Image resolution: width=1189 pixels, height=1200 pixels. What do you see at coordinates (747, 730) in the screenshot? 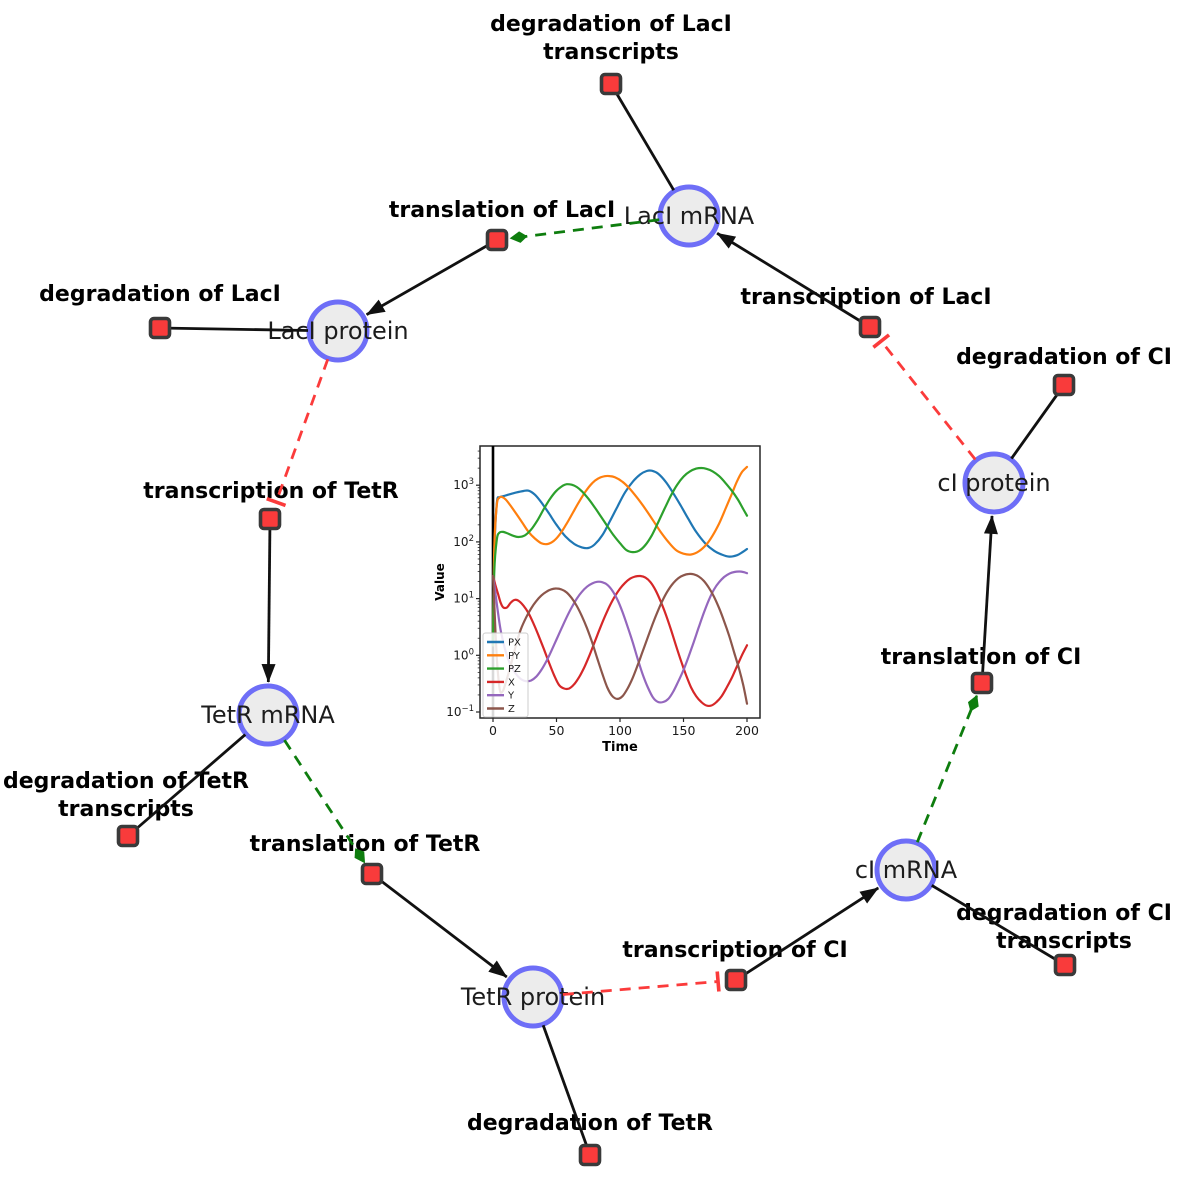
I see `chart-x-tick: 200` at bounding box center [747, 730].